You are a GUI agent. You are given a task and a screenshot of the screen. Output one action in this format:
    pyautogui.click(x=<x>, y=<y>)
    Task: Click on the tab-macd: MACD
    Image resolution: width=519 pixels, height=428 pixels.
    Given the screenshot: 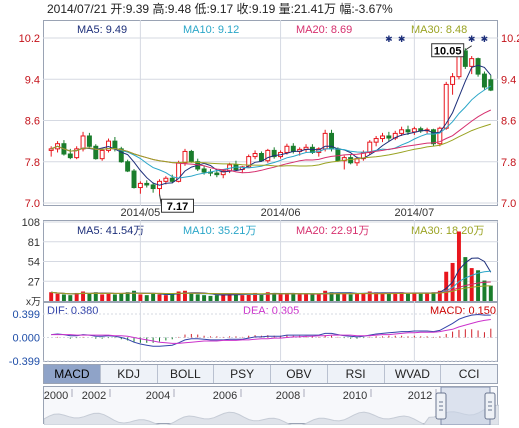 What is the action you would take?
    pyautogui.click(x=72, y=374)
    